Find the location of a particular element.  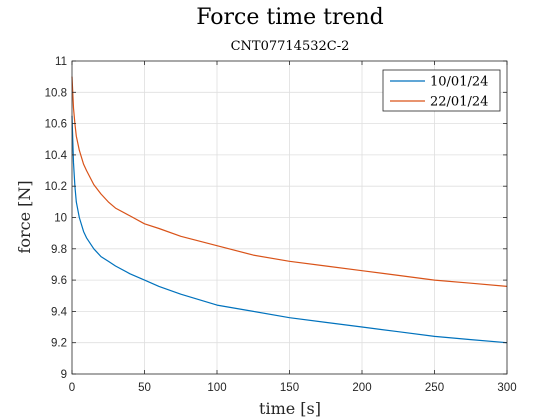

y-tick-label: 9.8 is located at coordinates (59, 250).